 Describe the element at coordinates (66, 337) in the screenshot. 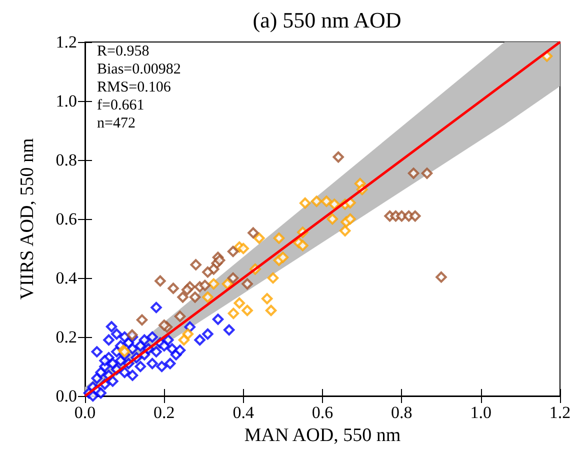

I see `y-tick-label: 0.2` at that location.